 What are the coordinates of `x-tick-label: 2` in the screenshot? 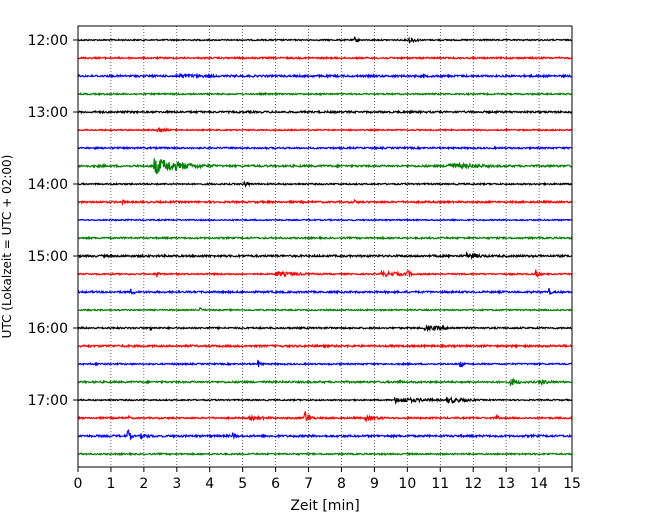 It's located at (143, 484).